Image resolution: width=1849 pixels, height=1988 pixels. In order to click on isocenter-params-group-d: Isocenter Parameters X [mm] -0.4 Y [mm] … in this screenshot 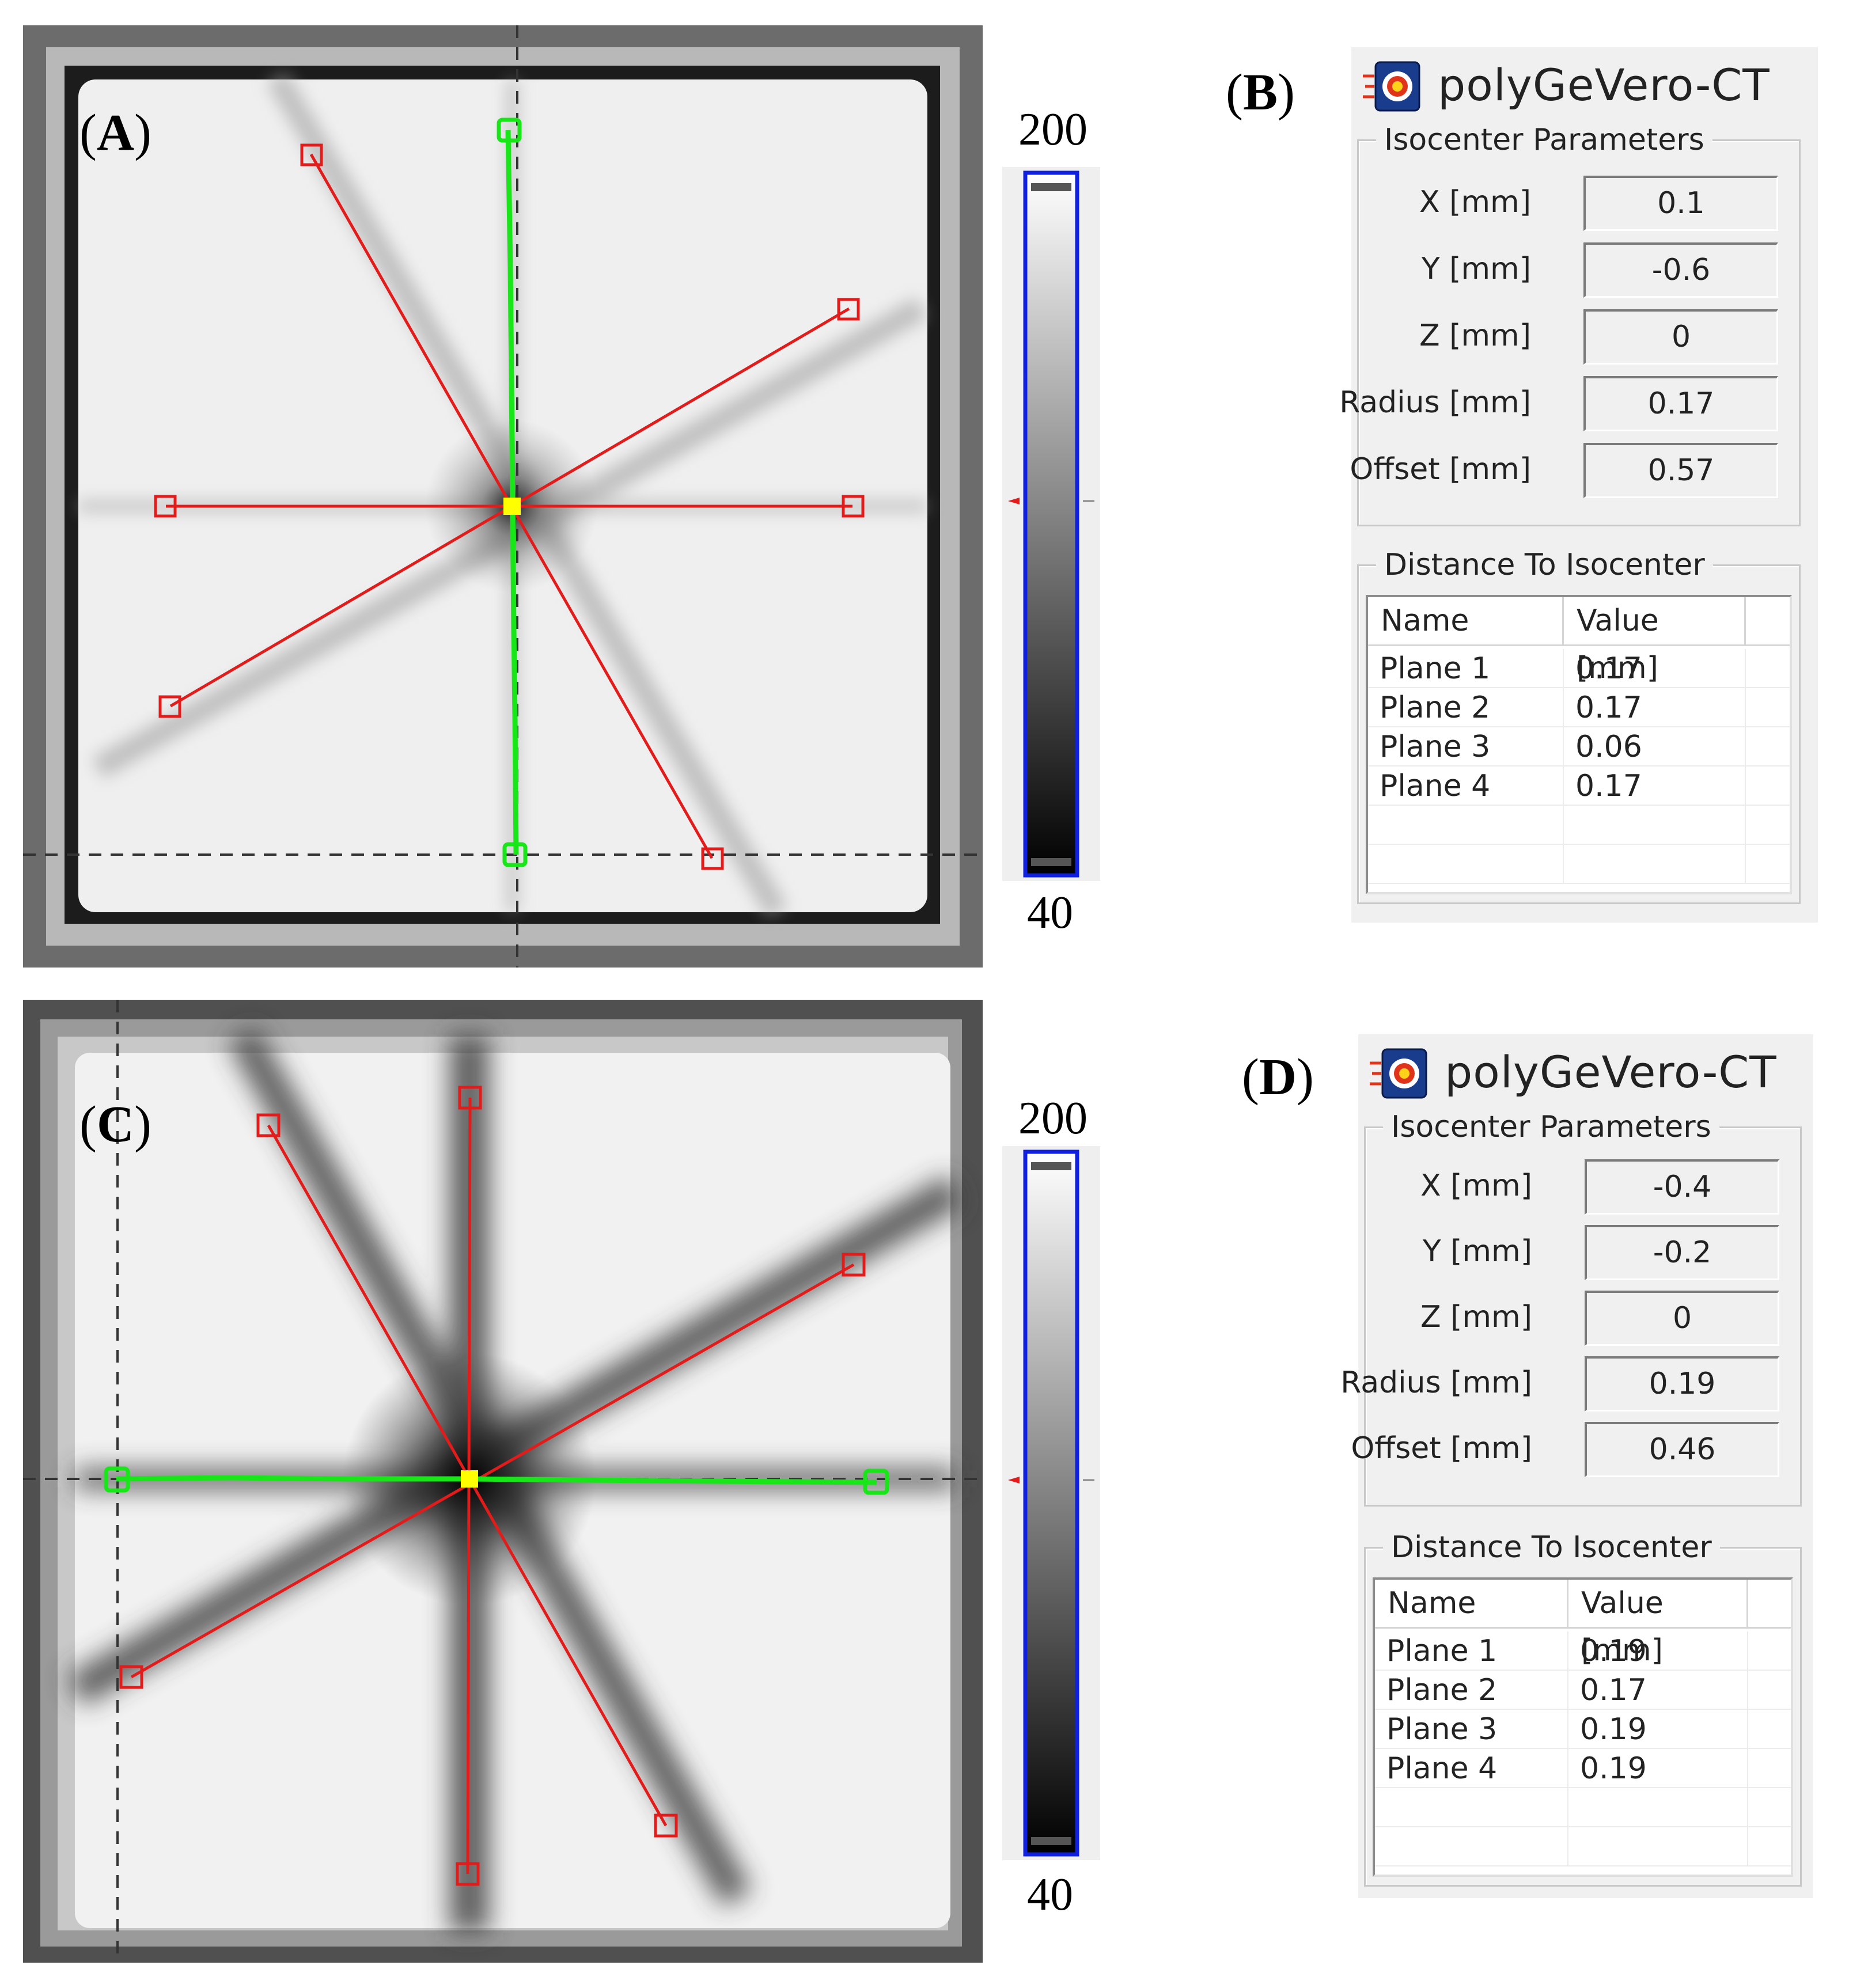, I will do `click(1571, 1308)`.